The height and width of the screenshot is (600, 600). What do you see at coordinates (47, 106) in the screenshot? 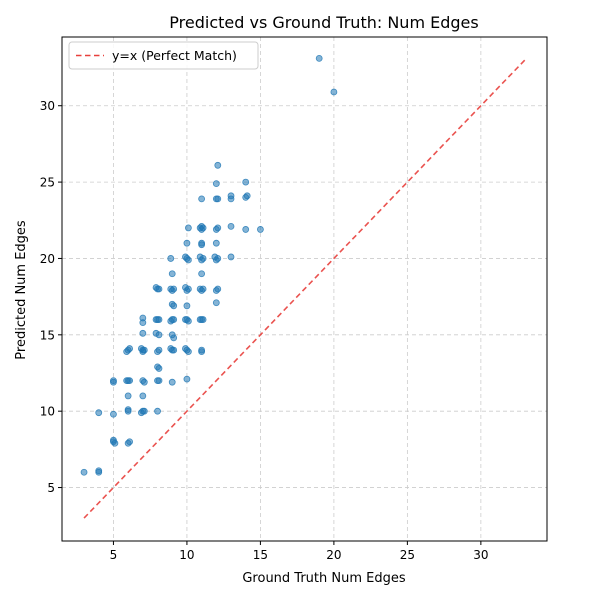
I see `y-tick-label: 30` at bounding box center [47, 106].